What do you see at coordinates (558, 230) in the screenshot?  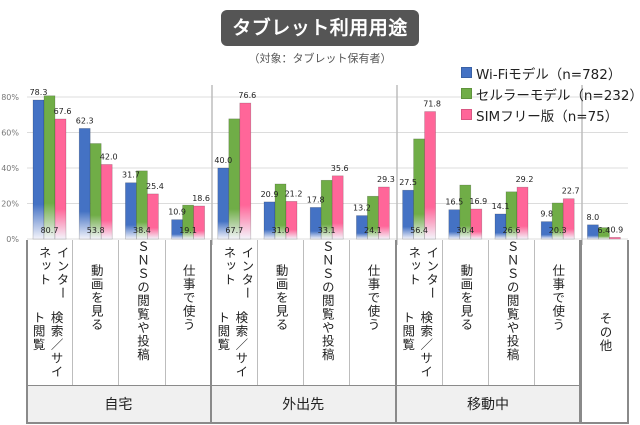 I see `data-label-cellular: 20.3` at bounding box center [558, 230].